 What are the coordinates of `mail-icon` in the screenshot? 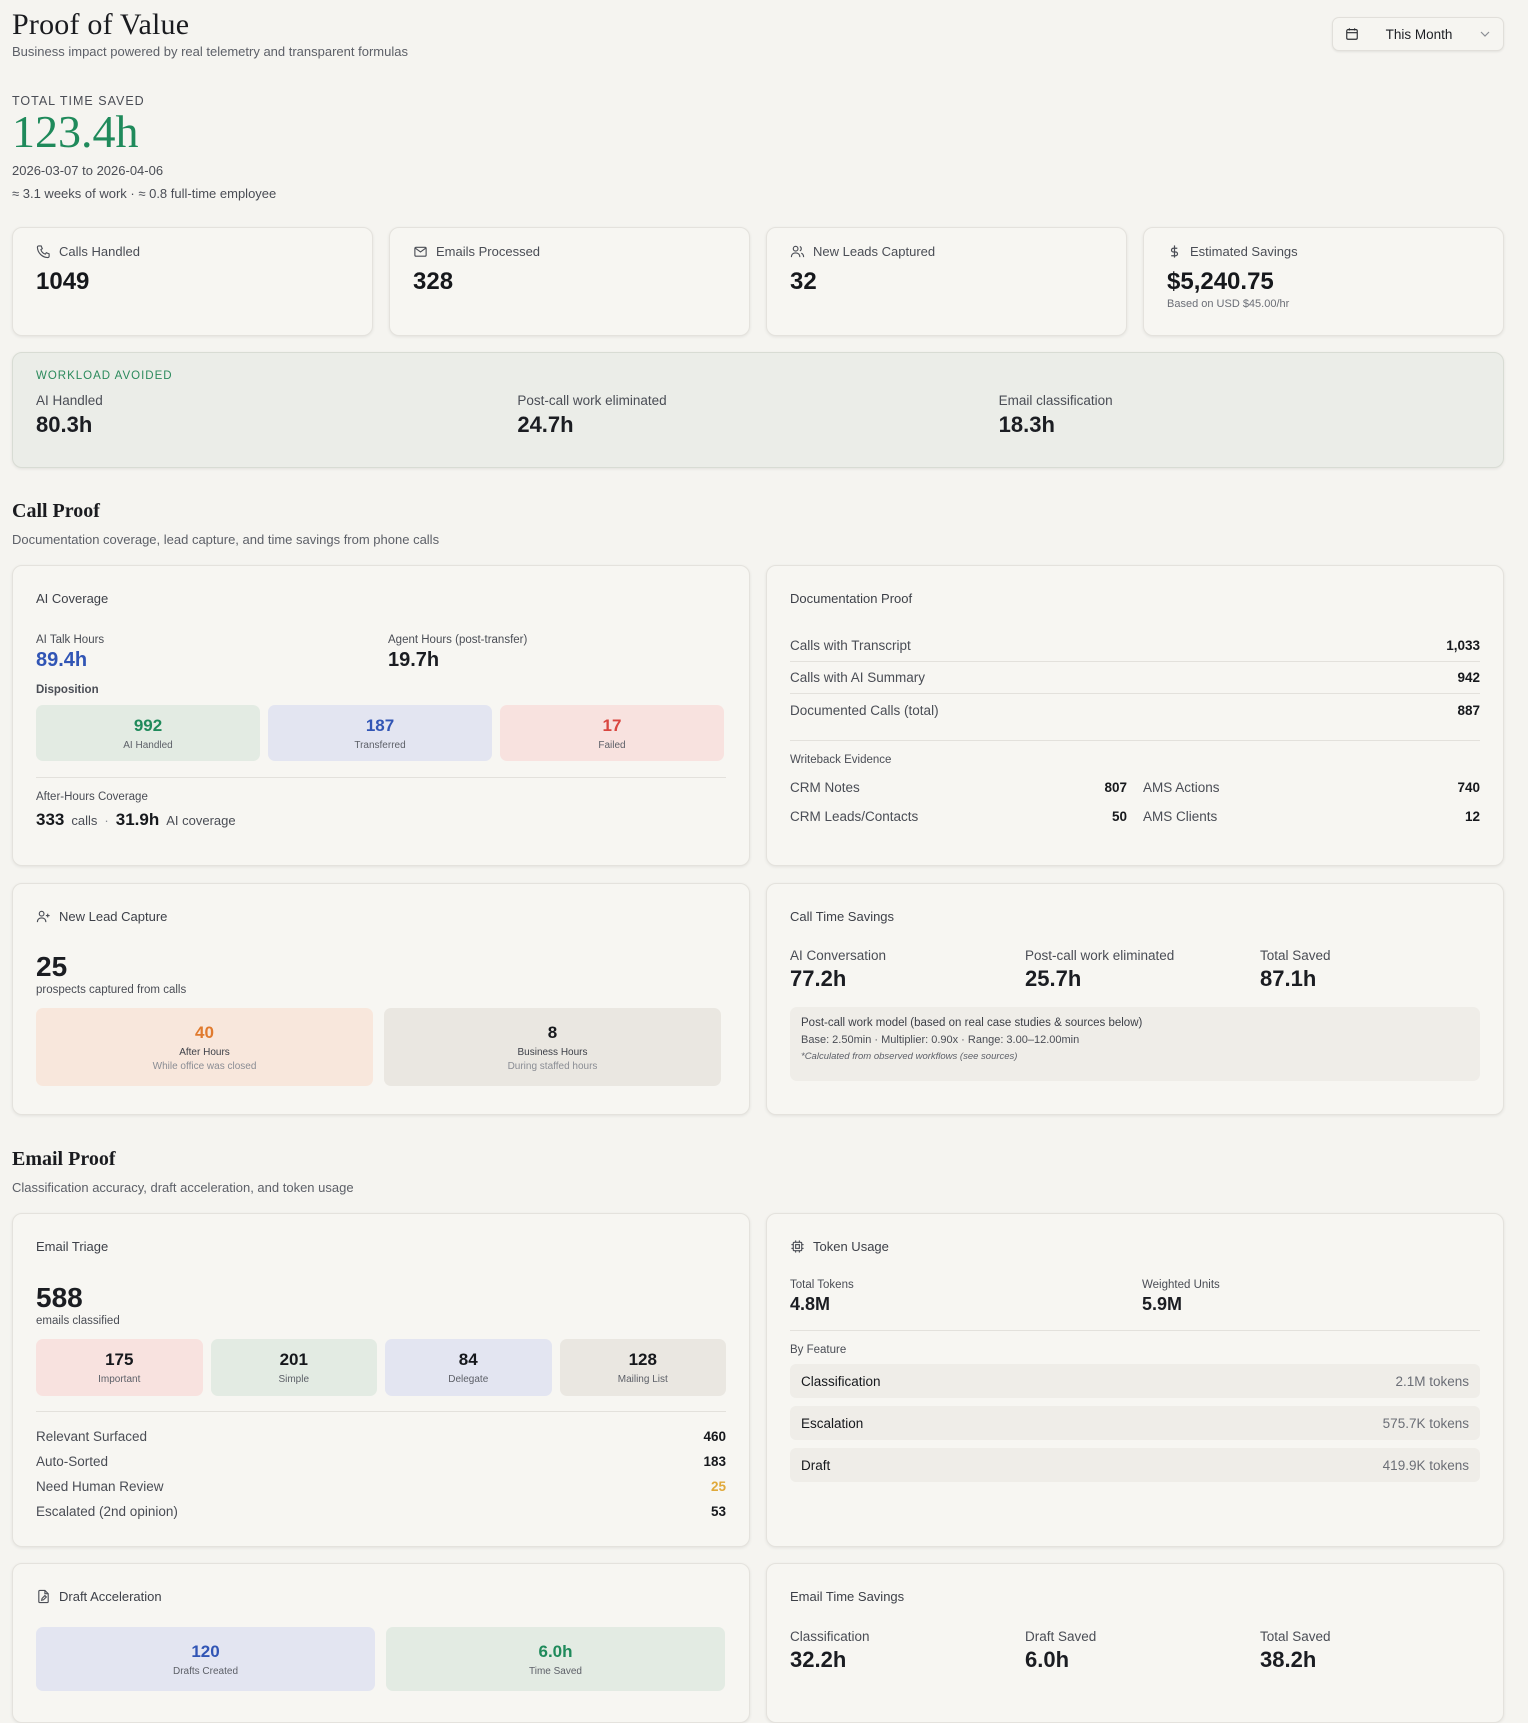 It's located at (420, 251).